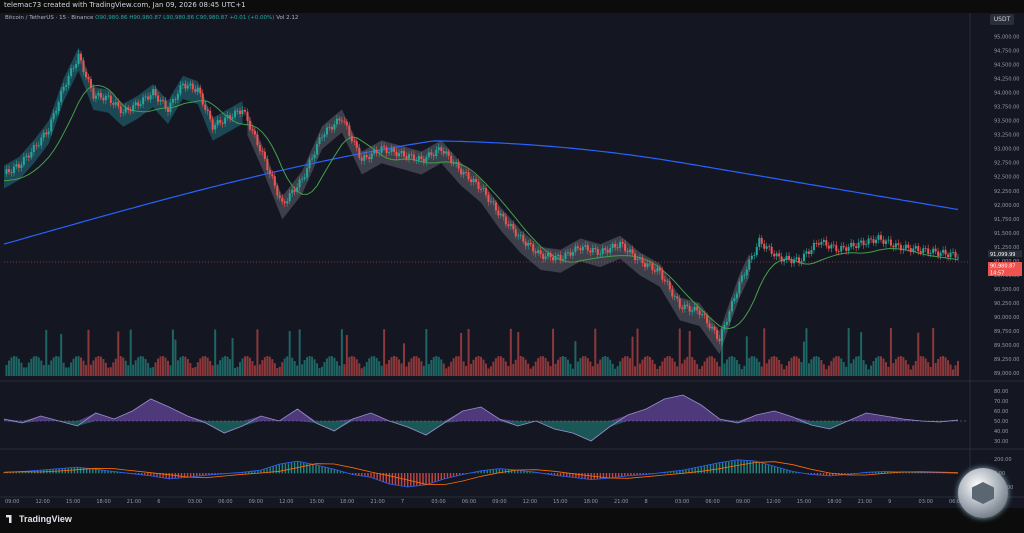 This screenshot has width=1024, height=533. Describe the element at coordinates (1001, 412) in the screenshot. I see `rsi-axis-label: 60.00` at that location.